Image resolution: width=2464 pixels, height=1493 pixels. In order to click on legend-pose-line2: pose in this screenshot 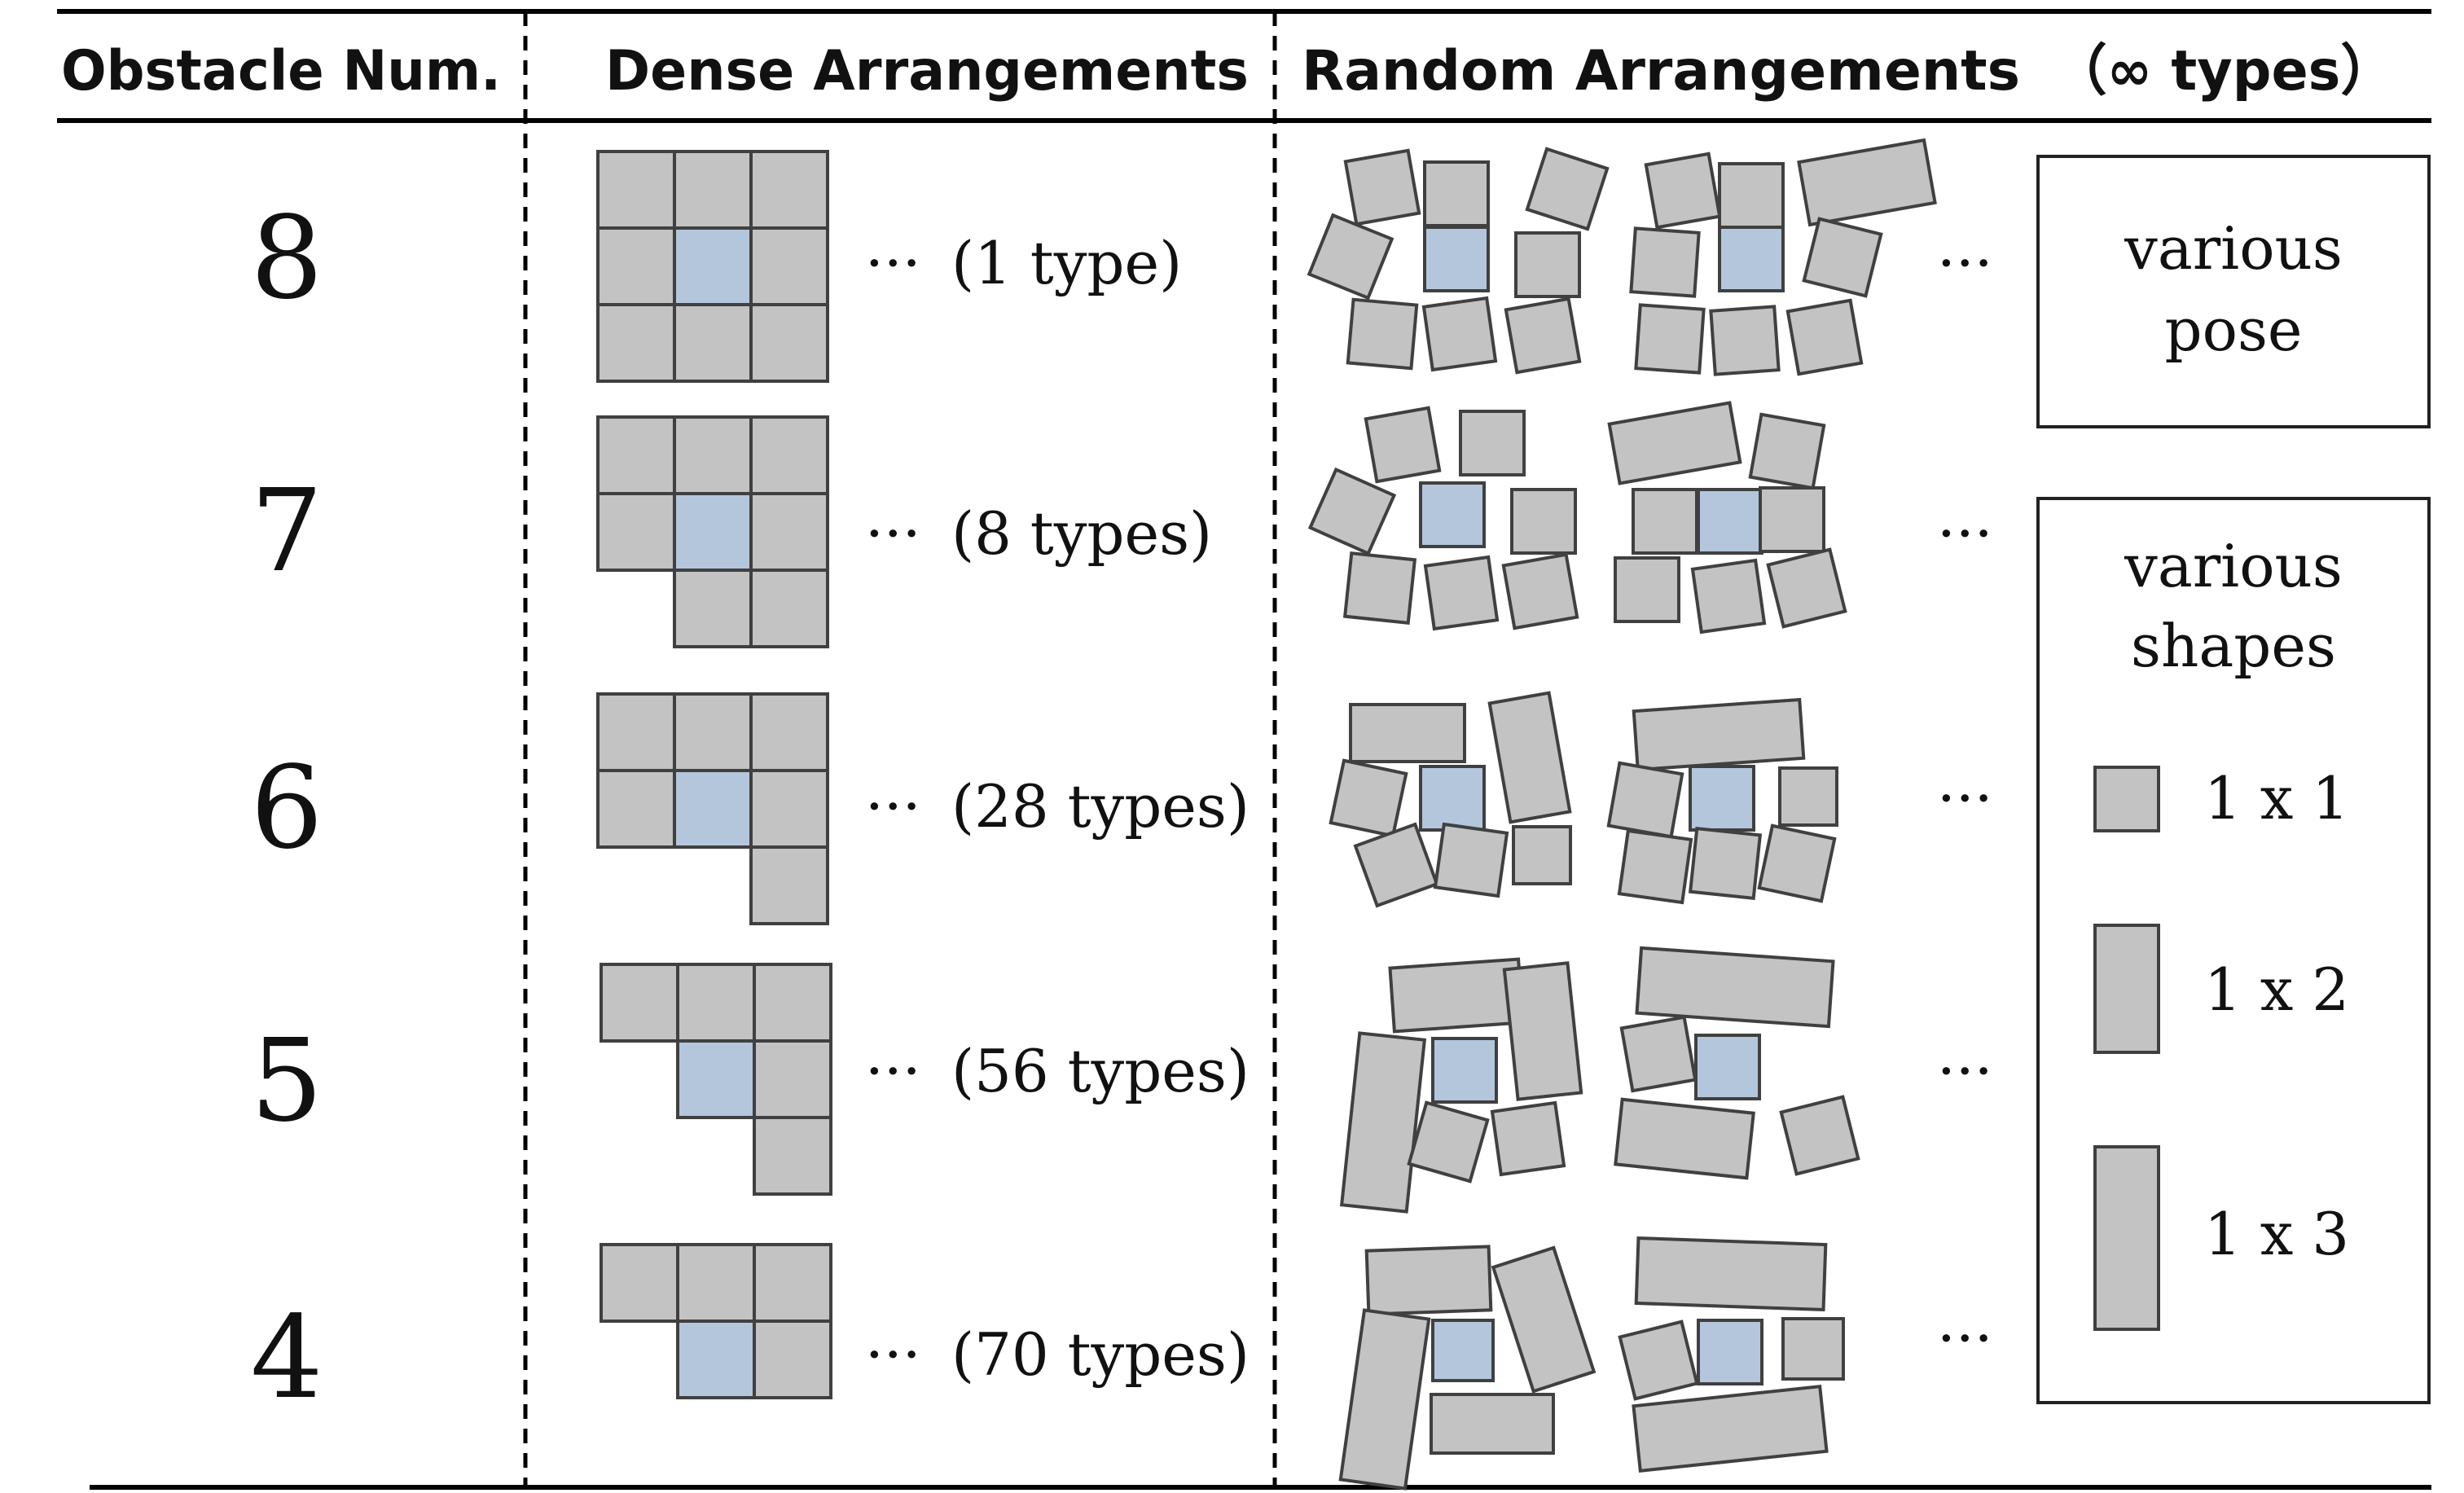, I will do `click(2234, 330)`.